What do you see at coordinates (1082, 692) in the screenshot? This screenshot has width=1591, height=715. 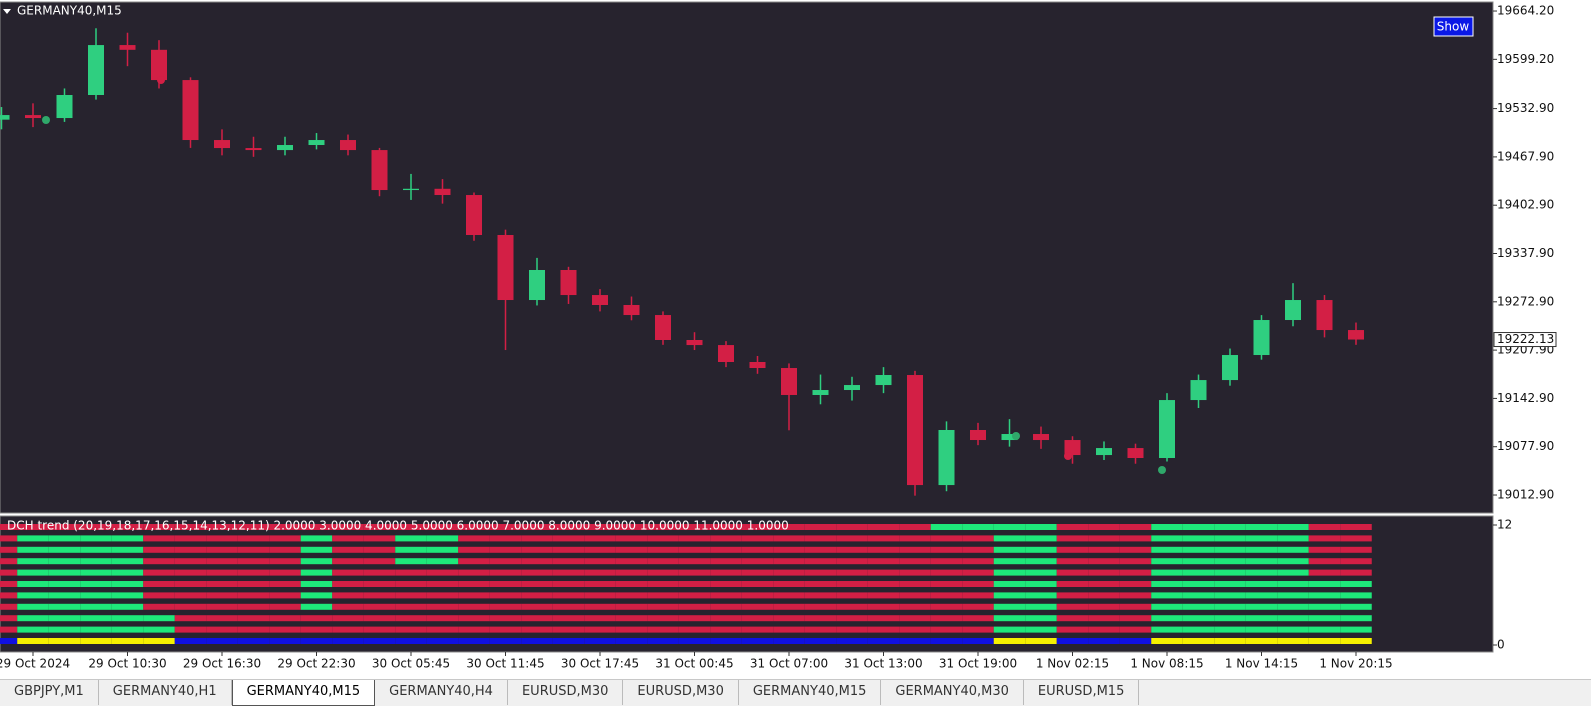 I see `tab: EURUSD,M15` at bounding box center [1082, 692].